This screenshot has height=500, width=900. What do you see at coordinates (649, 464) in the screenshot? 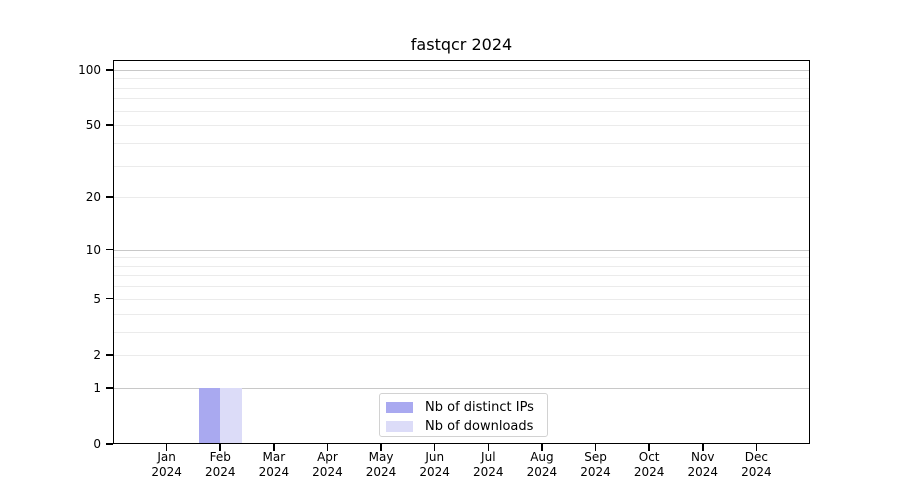
I see `x-tick-label: Oct 2024` at bounding box center [649, 464].